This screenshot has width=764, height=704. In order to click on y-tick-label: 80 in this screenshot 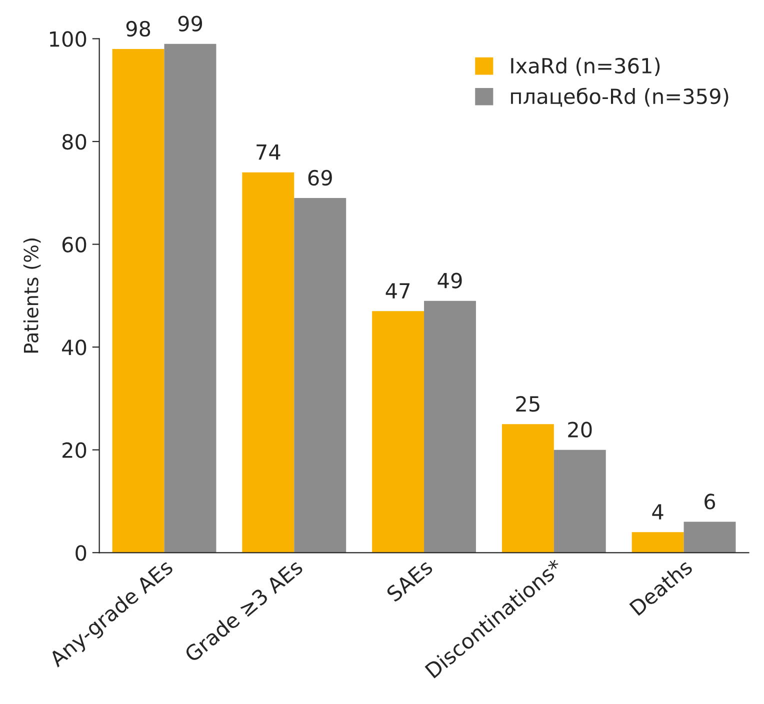, I will do `click(74, 142)`.